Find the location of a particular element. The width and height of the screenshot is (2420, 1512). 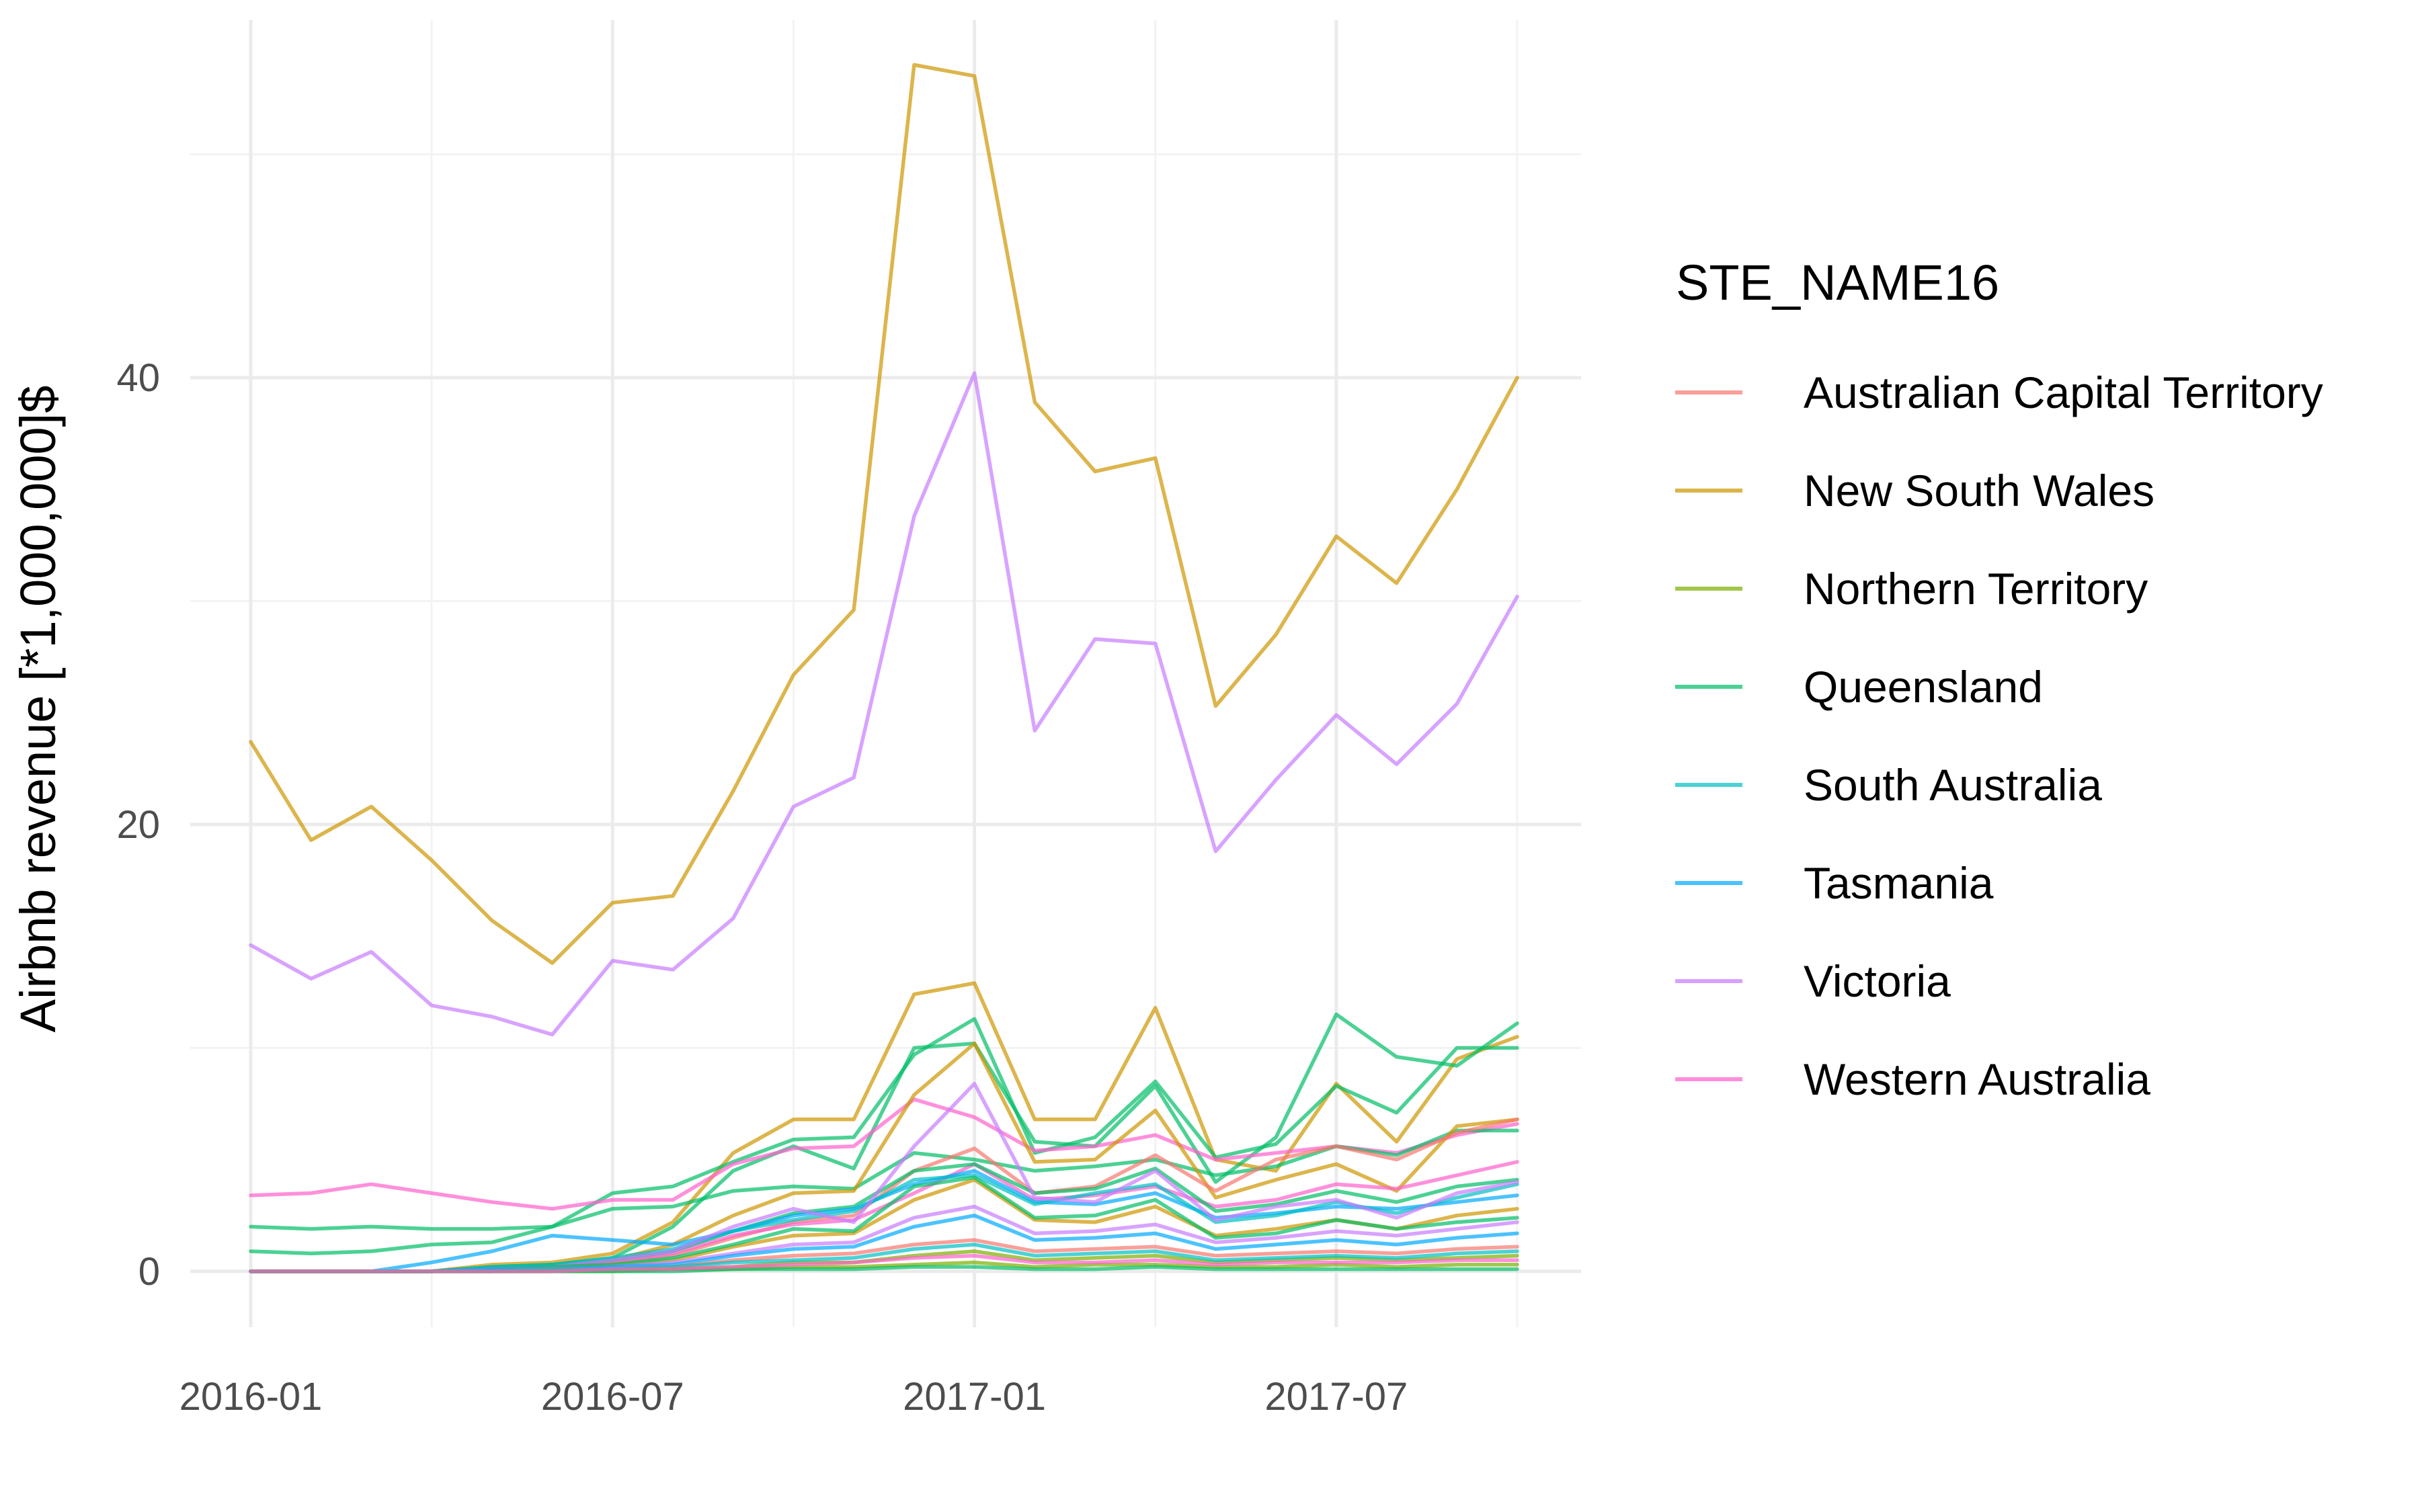

legend-entry: Tasmania is located at coordinates (1834, 883).